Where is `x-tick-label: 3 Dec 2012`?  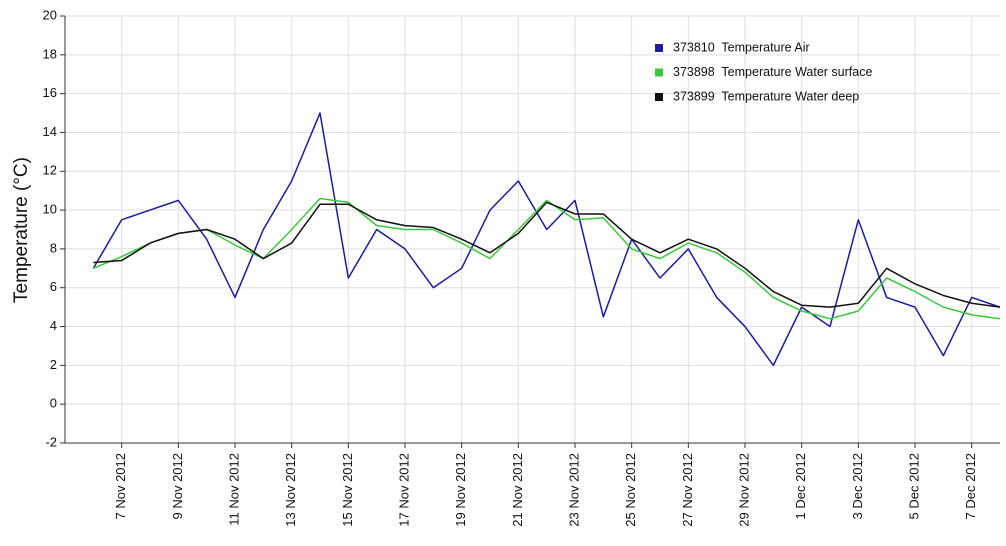
x-tick-label: 3 Dec 2012 is located at coordinates (857, 486).